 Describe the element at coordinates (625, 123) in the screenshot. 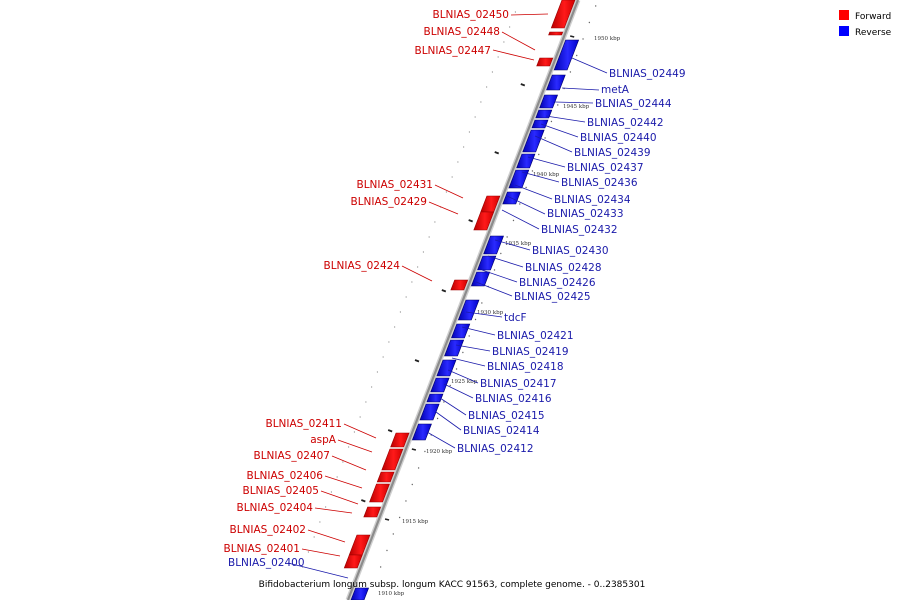

I see `gene-label-reverse: BLNIAS_02442` at that location.